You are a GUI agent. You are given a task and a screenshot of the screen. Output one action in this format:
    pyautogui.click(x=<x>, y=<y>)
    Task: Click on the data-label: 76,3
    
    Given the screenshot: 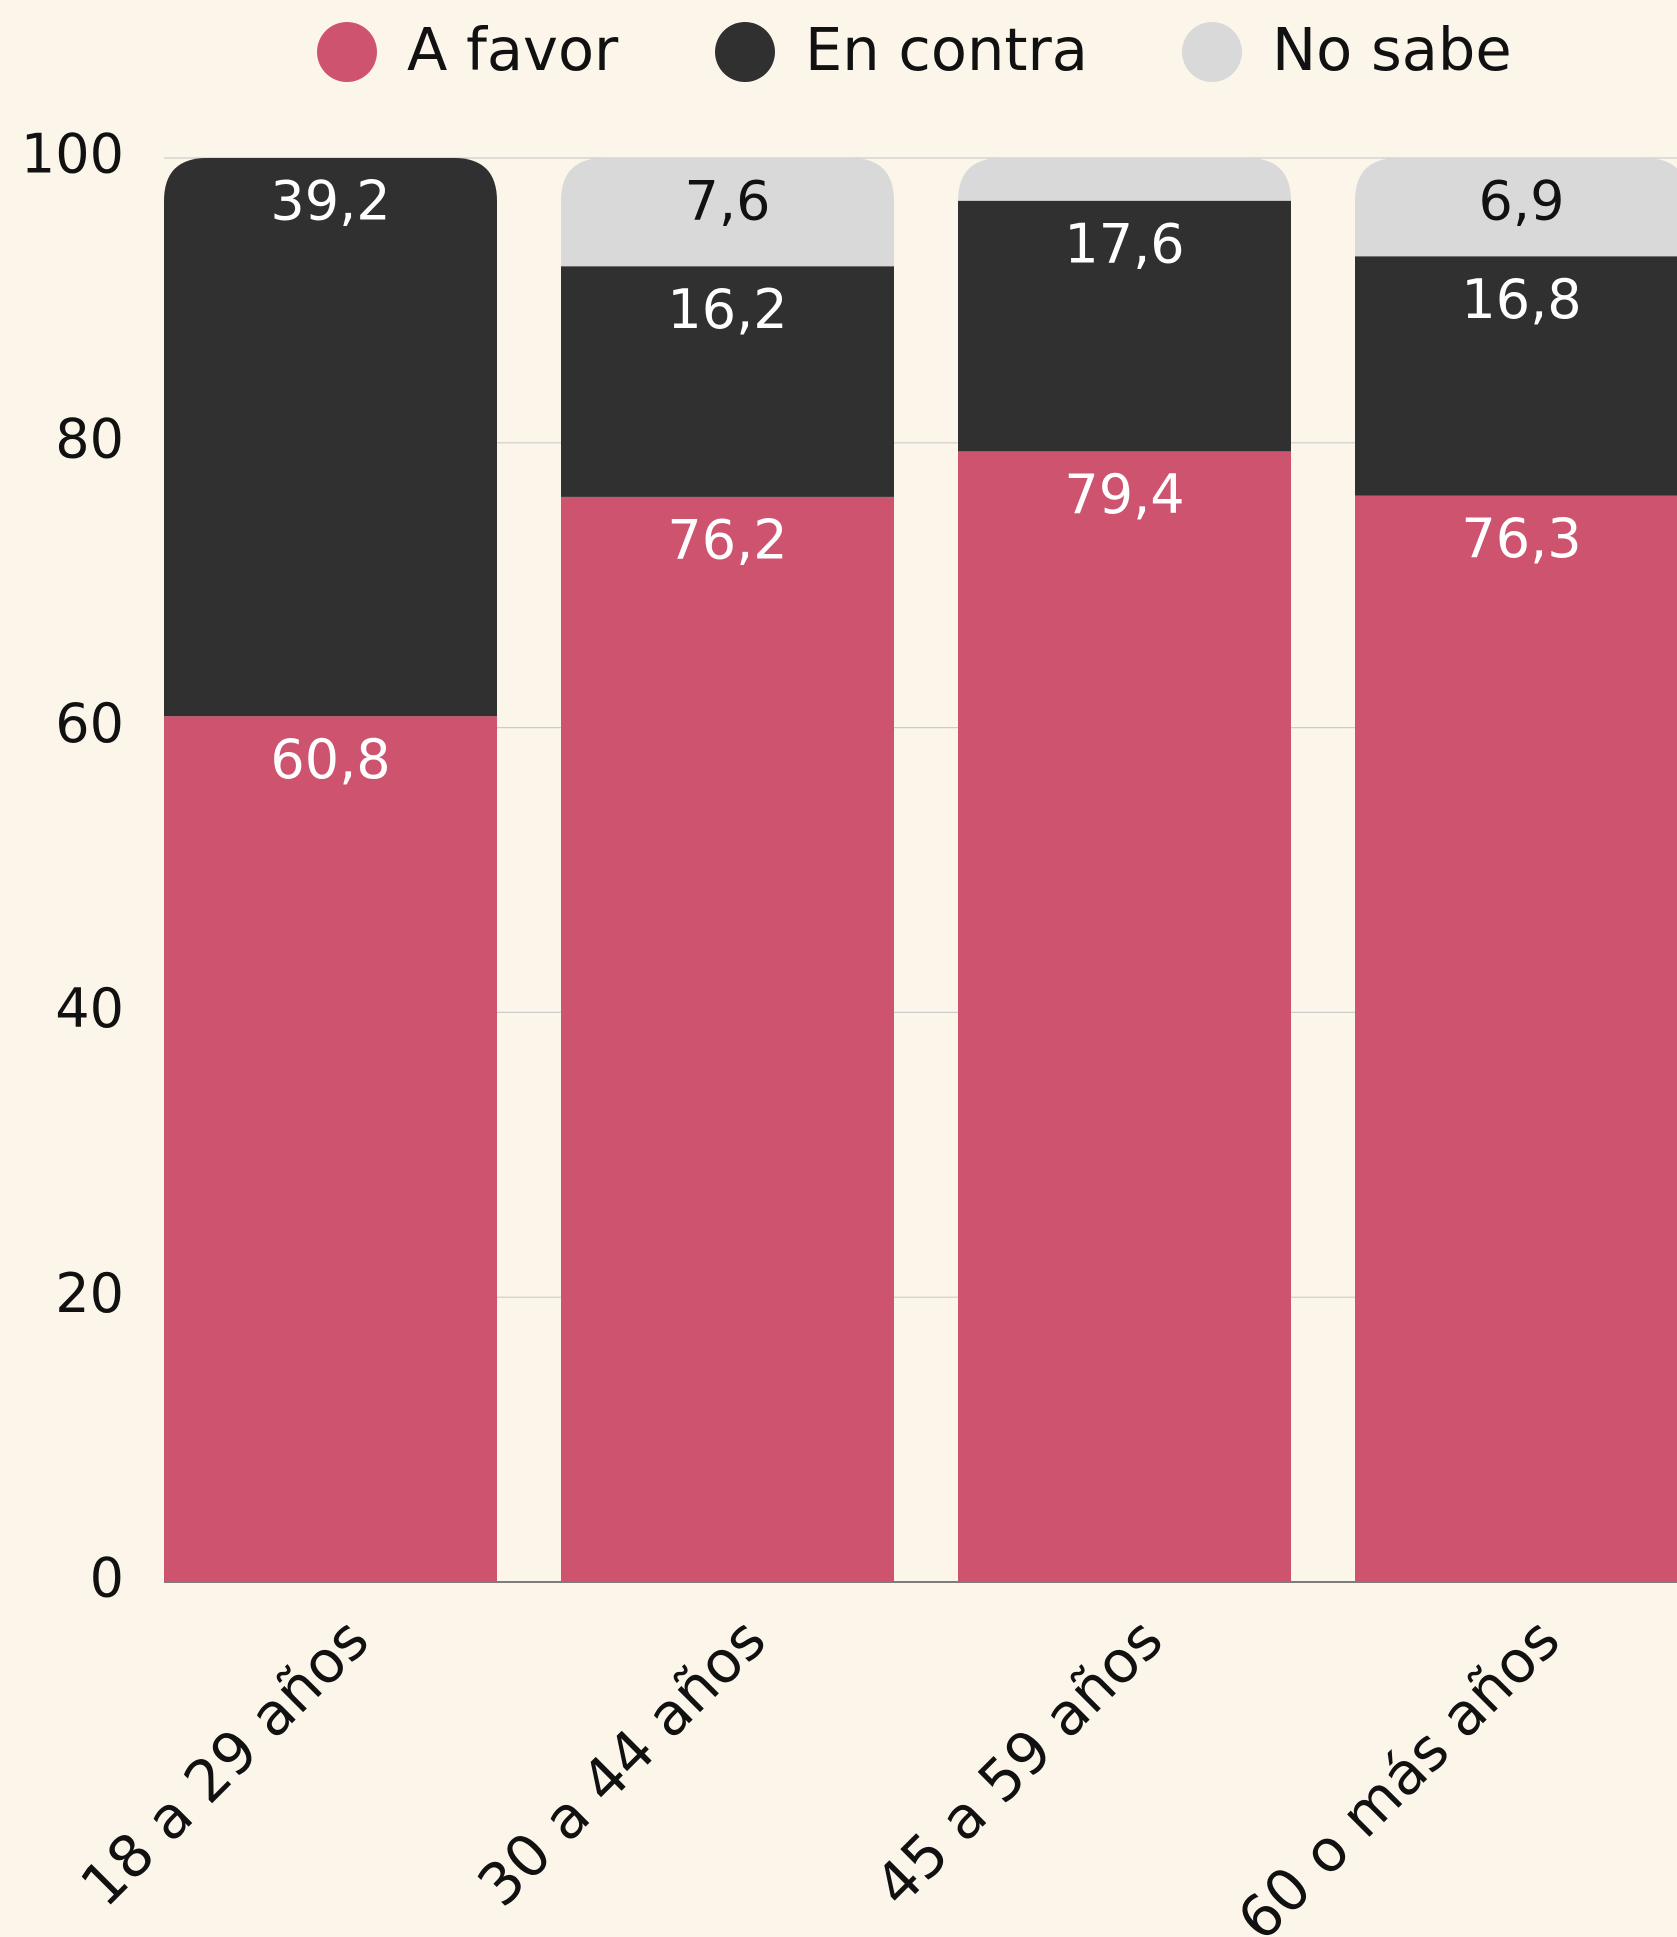 What is the action you would take?
    pyautogui.click(x=1521, y=538)
    